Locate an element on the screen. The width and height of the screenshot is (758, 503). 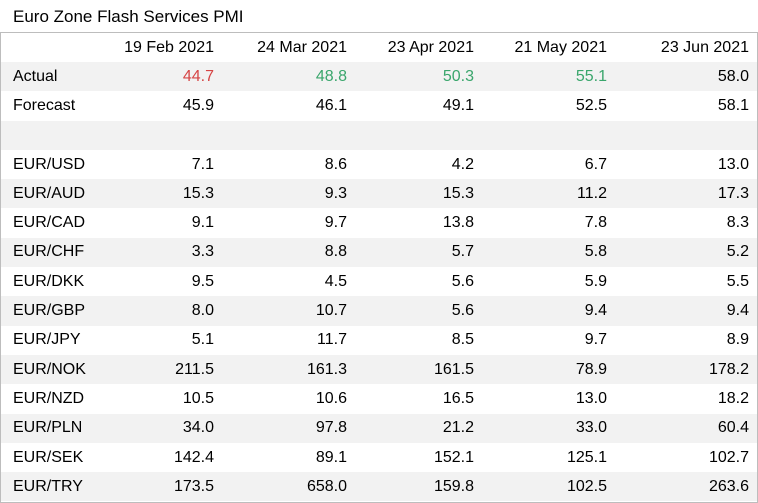
pair-label: EUR/TRY is located at coordinates (49, 487).